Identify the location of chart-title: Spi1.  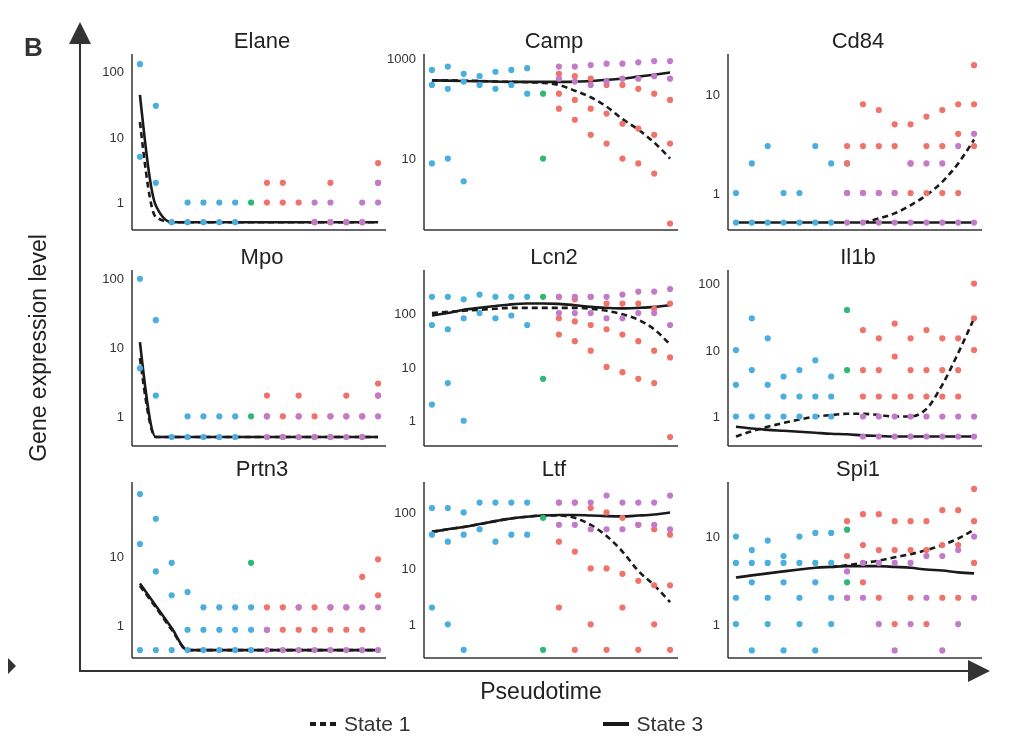
(857, 469).